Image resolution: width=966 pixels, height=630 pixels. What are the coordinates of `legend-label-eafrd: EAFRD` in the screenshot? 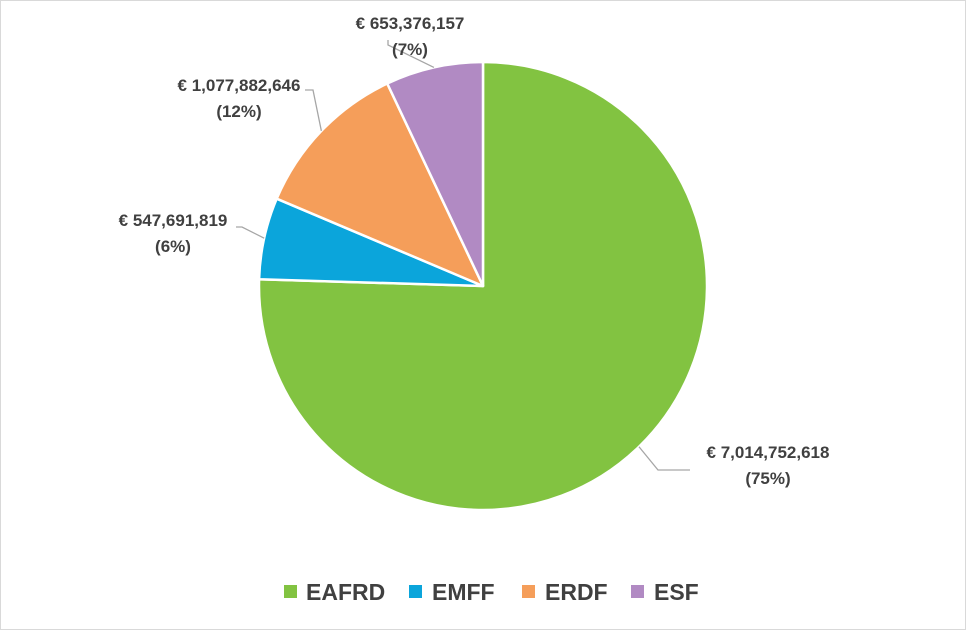 It's located at (345, 592).